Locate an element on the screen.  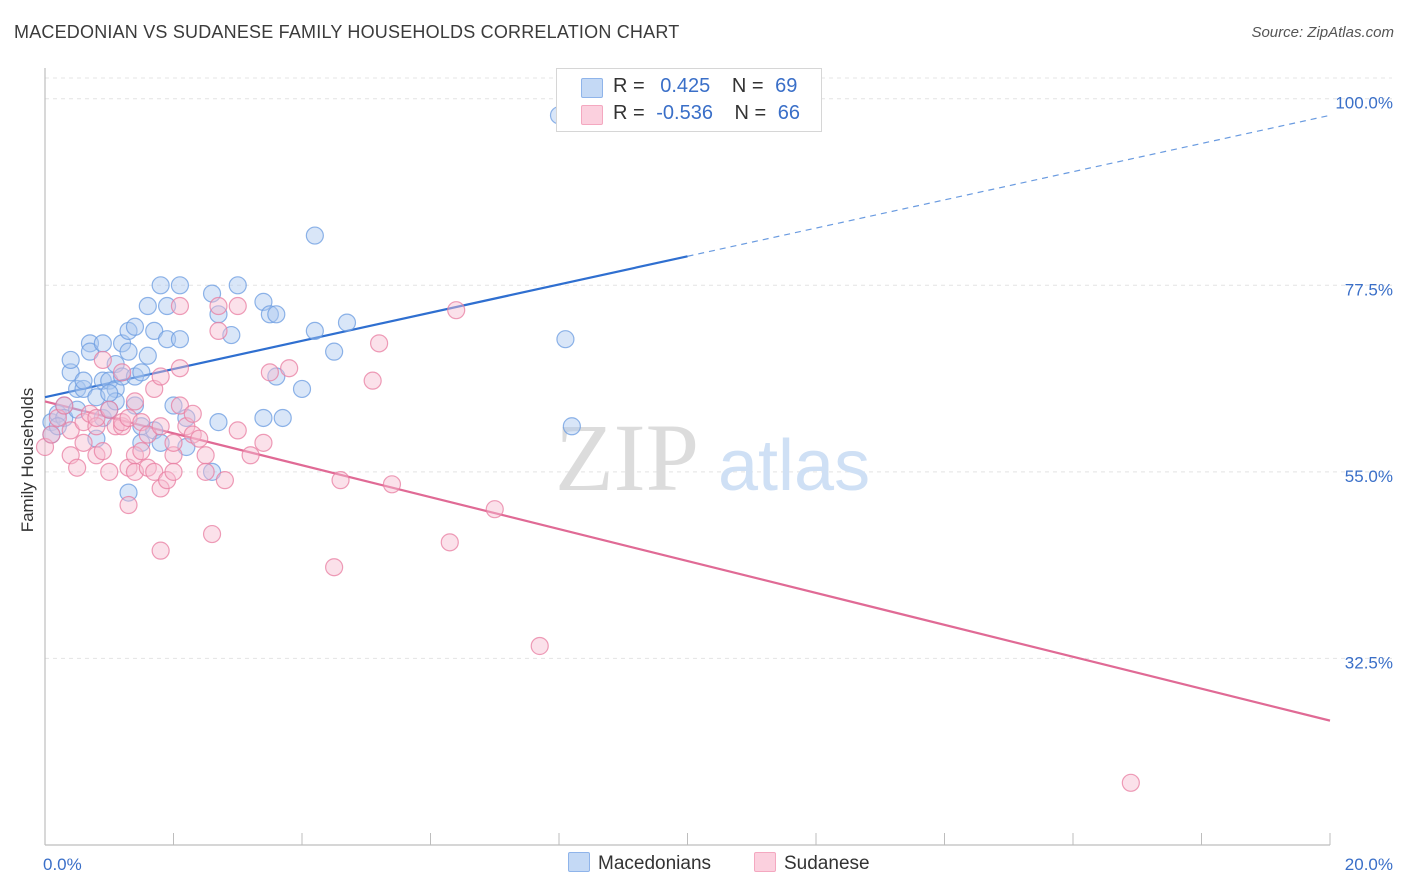
source-label: Source: ZipAtlas.com is located at coordinates (1322, 32).